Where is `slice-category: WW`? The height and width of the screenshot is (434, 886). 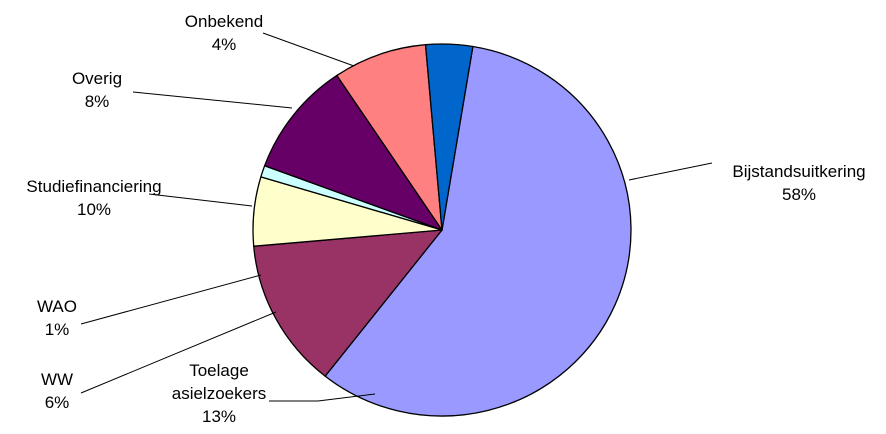
slice-category: WW is located at coordinates (57, 379).